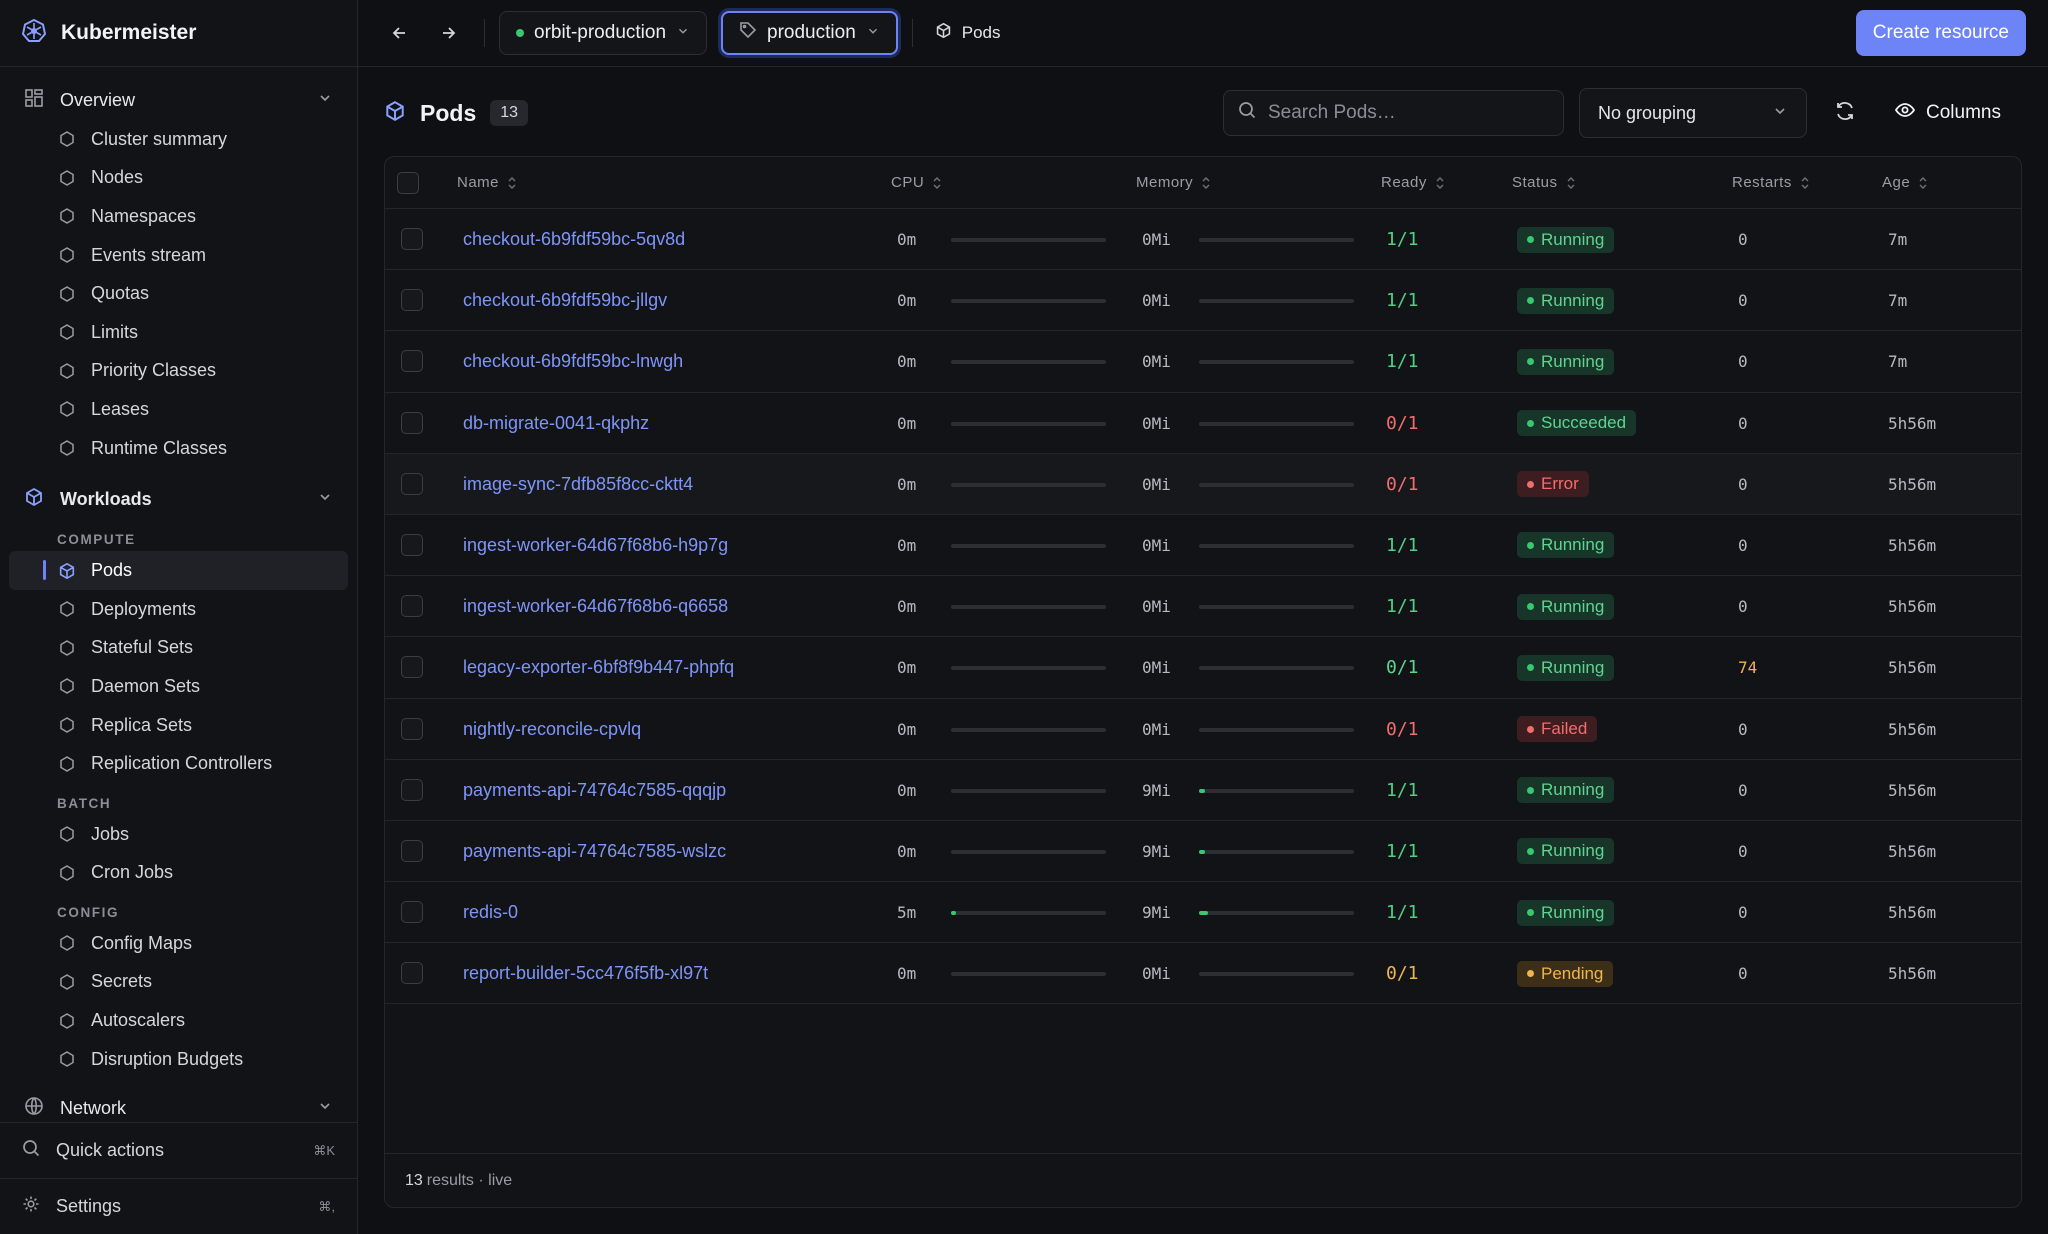  What do you see at coordinates (916, 182) in the screenshot?
I see `col-header-cpu: CPU` at bounding box center [916, 182].